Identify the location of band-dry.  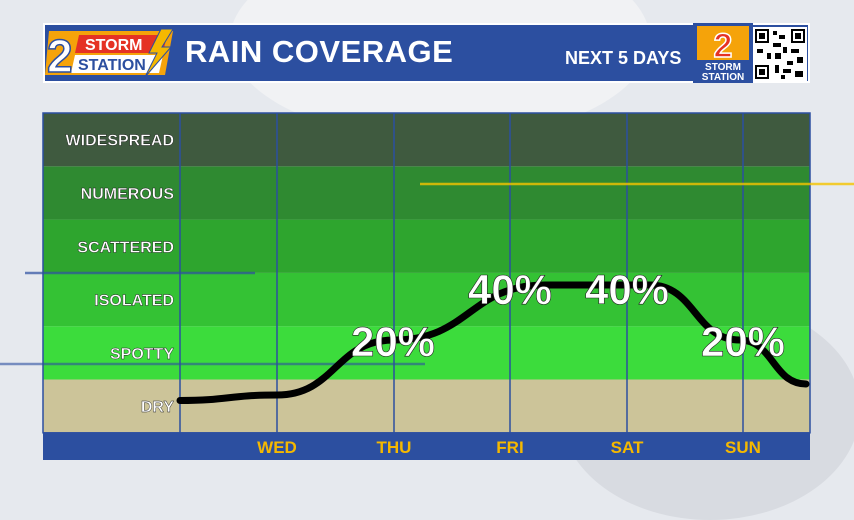
(426, 406).